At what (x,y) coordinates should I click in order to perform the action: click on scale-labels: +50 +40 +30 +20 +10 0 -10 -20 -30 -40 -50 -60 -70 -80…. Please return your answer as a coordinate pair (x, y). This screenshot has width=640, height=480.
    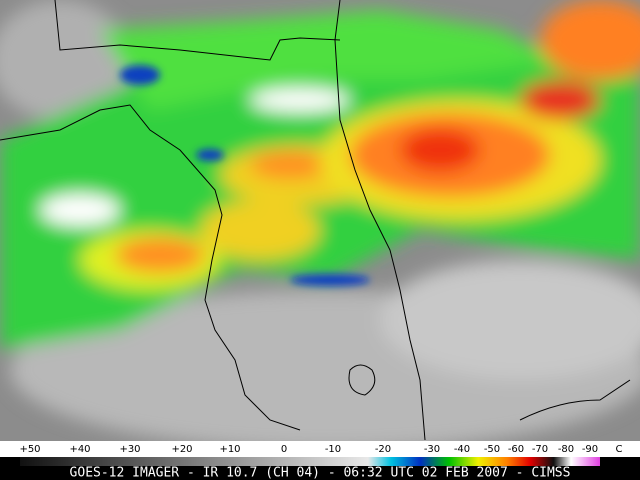
    Looking at the image, I should click on (320, 449).